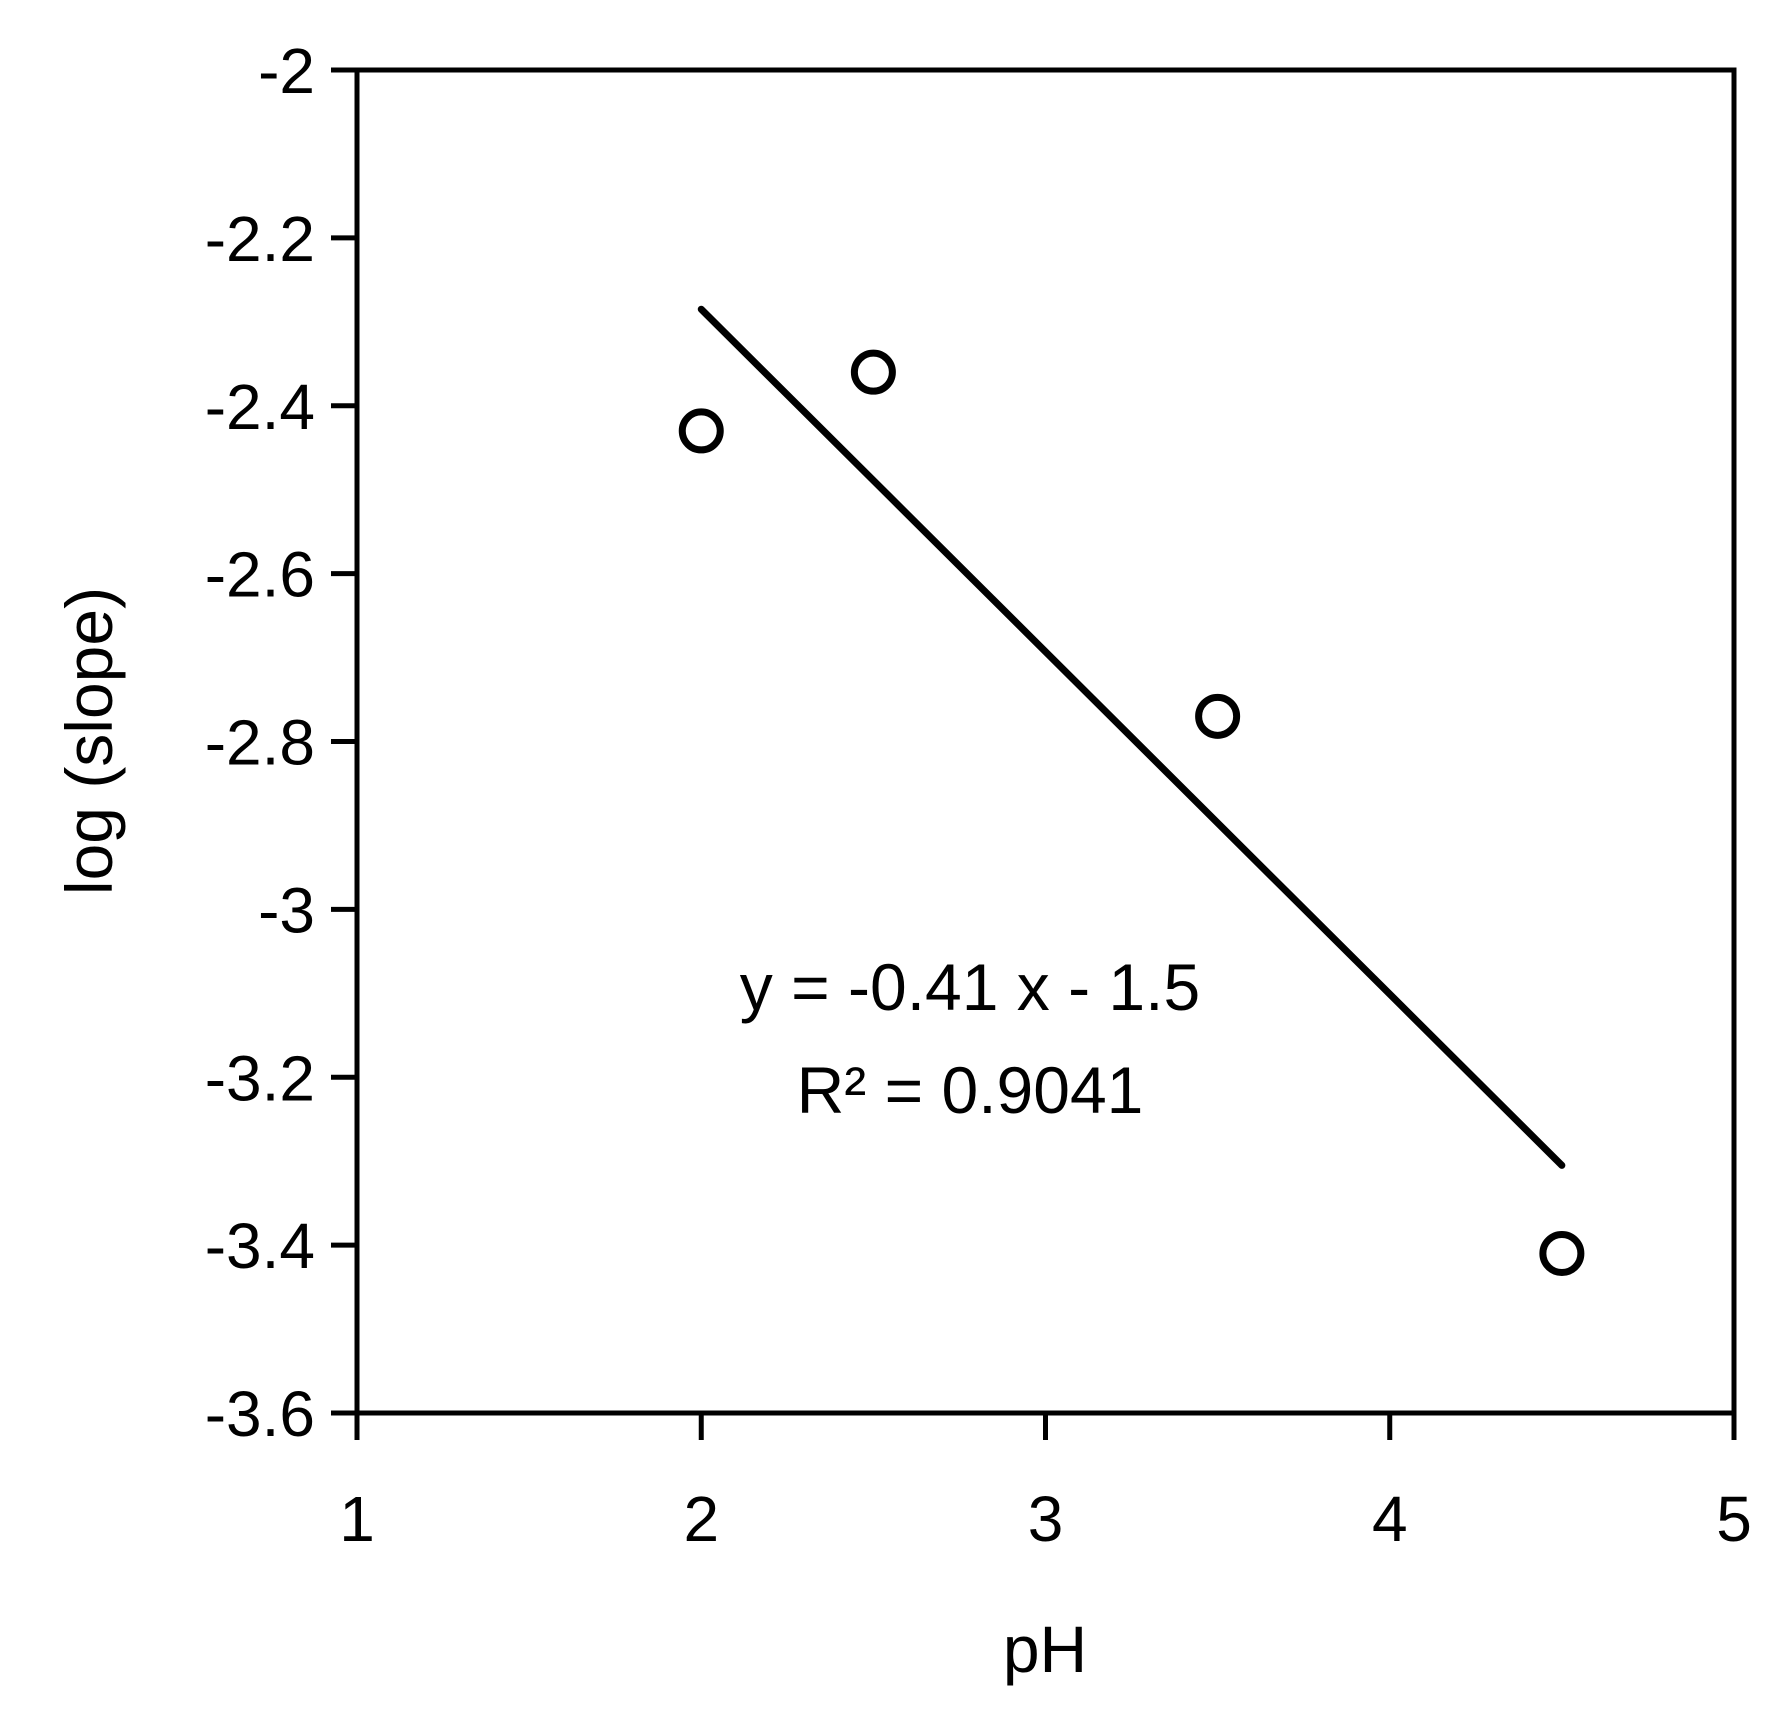 The width and height of the screenshot is (1785, 1715). Describe the element at coordinates (260, 1414) in the screenshot. I see `y-tick-label: -3.6` at that location.